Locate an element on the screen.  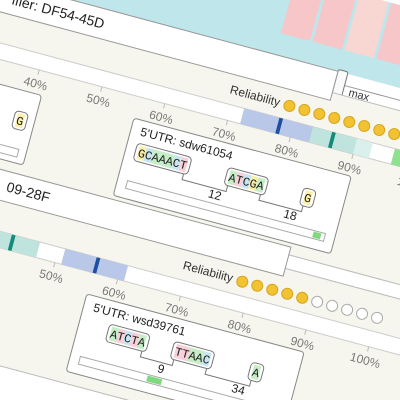
gap-length: 9 is located at coordinates (161, 368).